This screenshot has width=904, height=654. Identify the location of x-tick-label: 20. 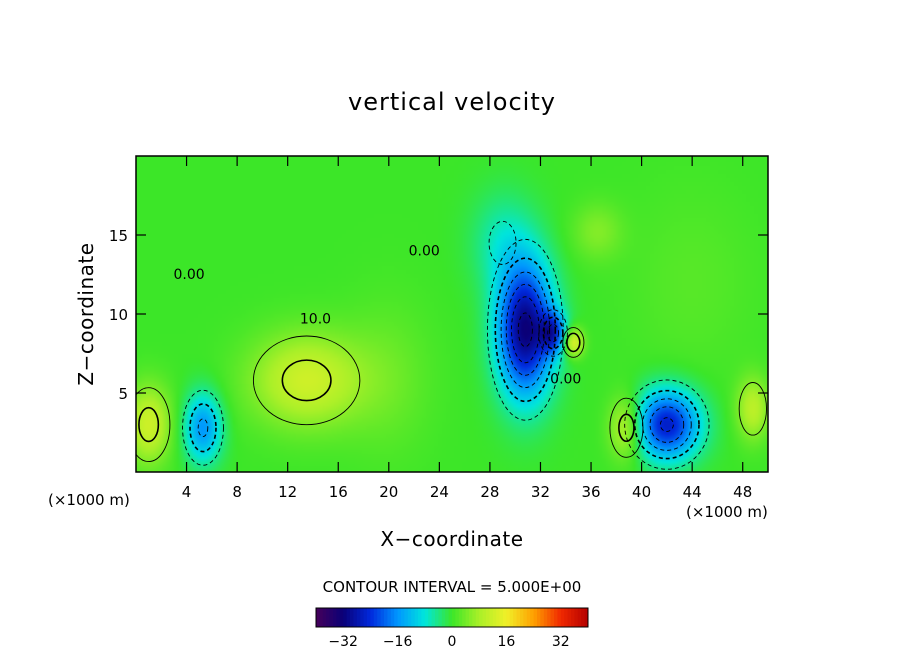
(388, 492).